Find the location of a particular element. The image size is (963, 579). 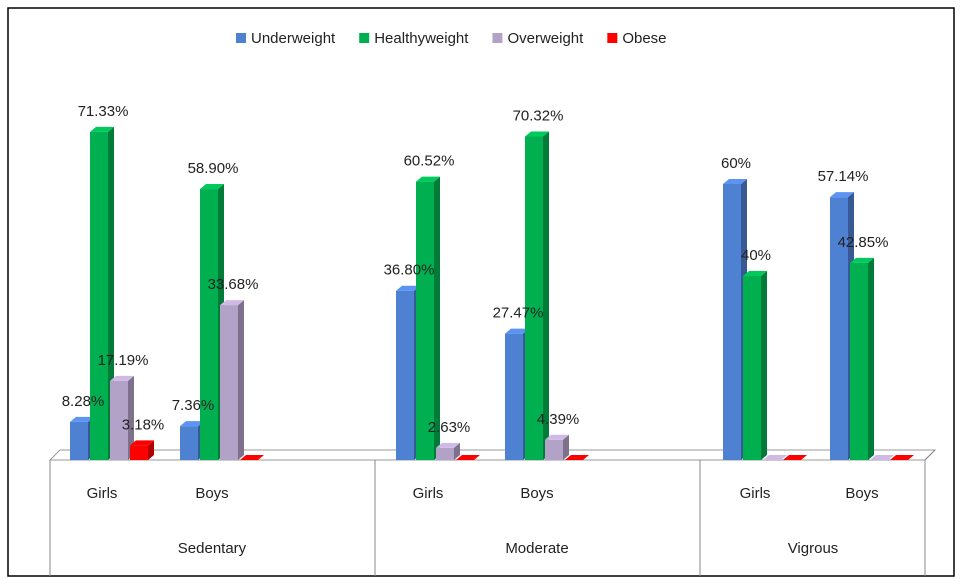

group-label: Sedentary is located at coordinates (212, 548).